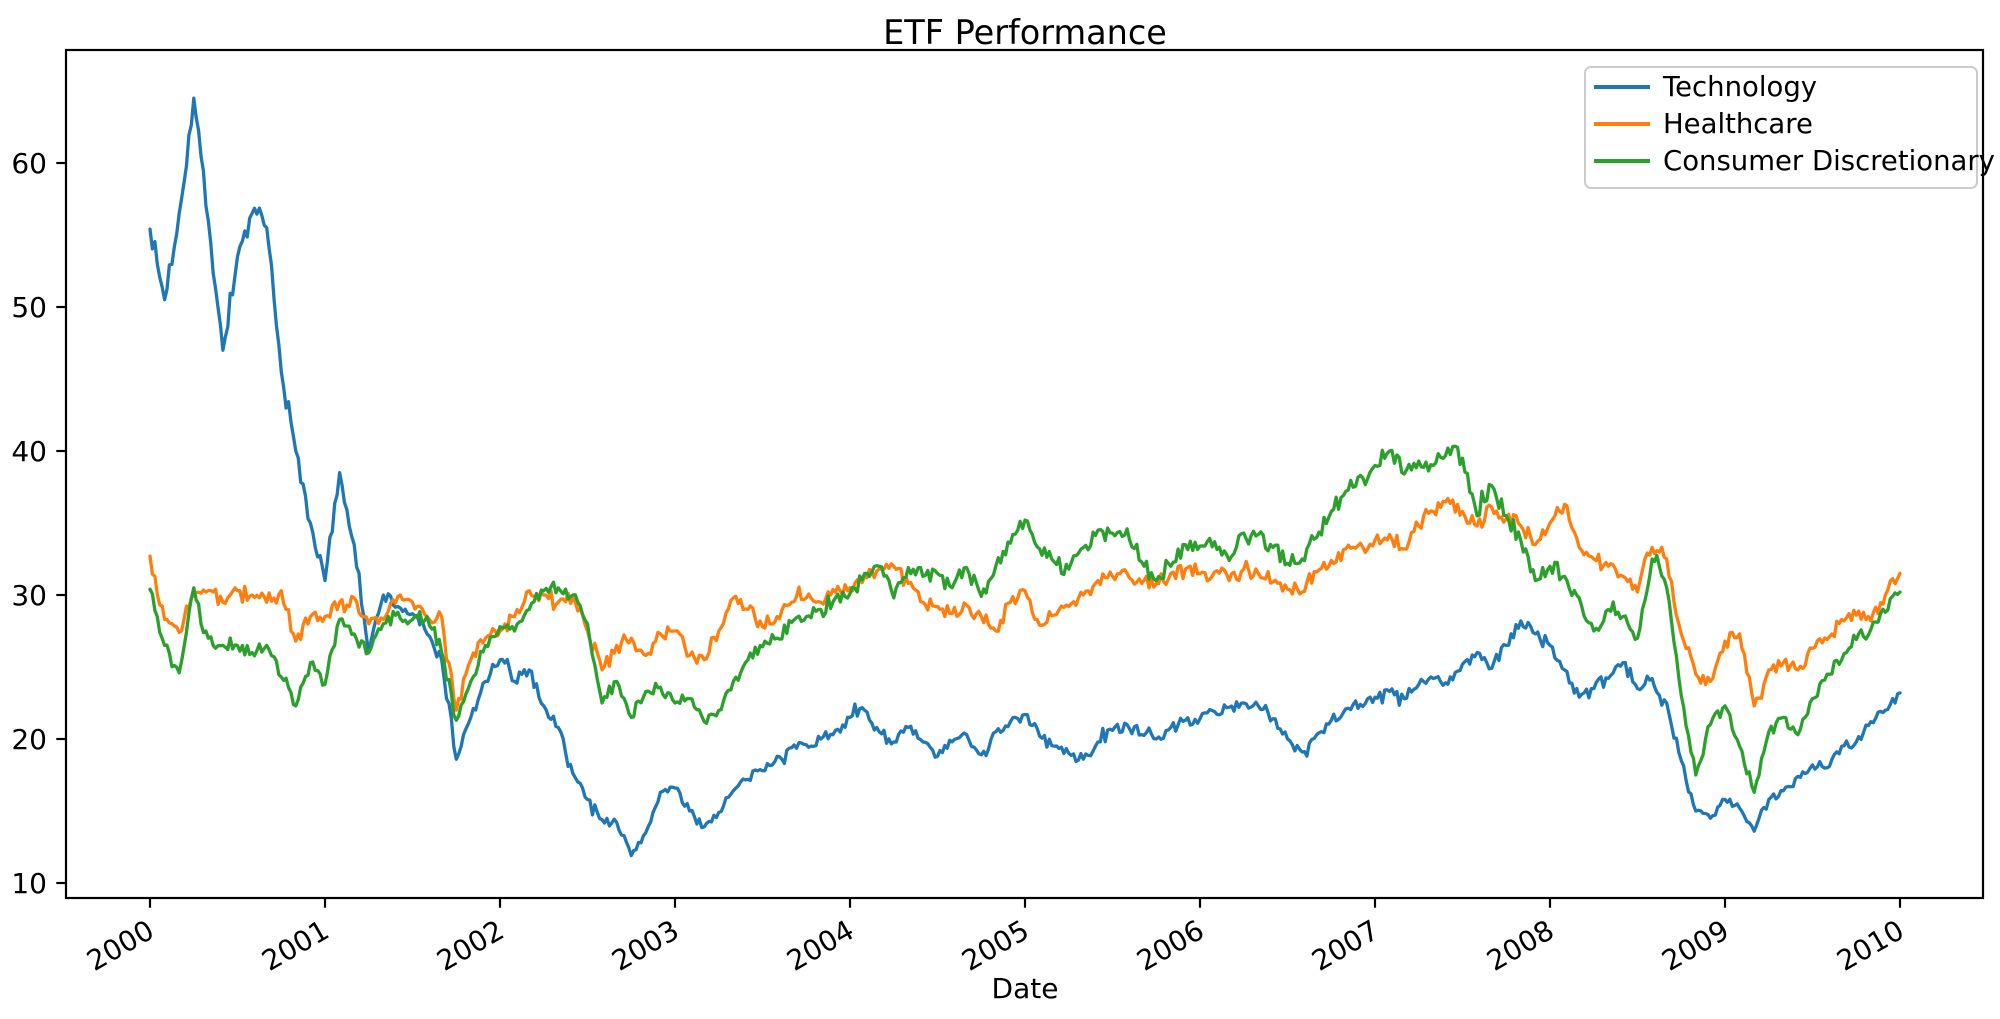  What do you see at coordinates (29, 451) in the screenshot?
I see `y-tick-label-40: 40` at bounding box center [29, 451].